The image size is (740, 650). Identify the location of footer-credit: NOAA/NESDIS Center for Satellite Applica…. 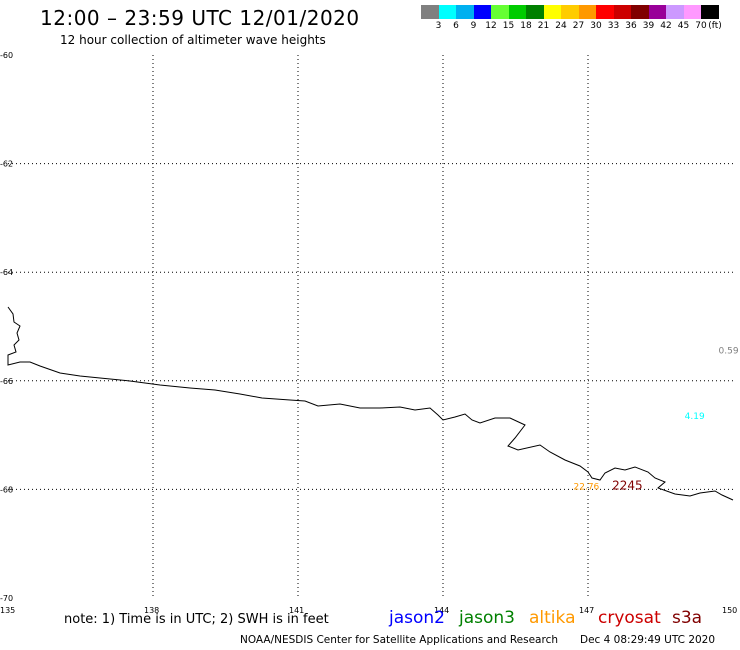
(399, 640).